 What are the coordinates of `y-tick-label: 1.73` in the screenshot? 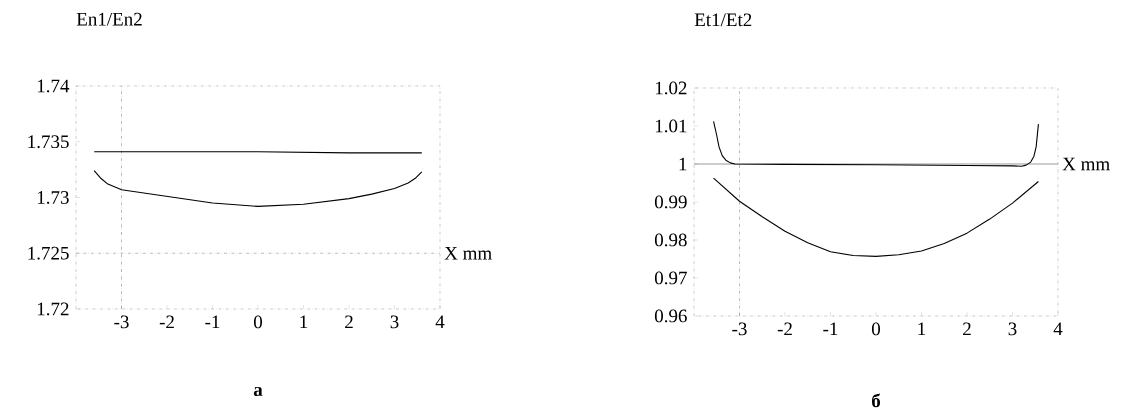 It's located at (53, 197).